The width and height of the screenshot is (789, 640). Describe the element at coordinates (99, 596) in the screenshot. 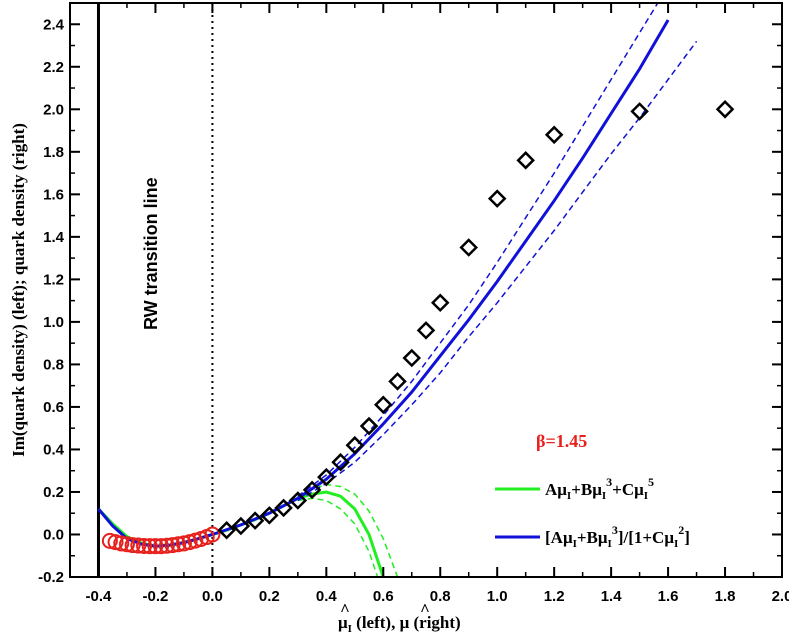

I see `x-tick-label: -0.4` at that location.